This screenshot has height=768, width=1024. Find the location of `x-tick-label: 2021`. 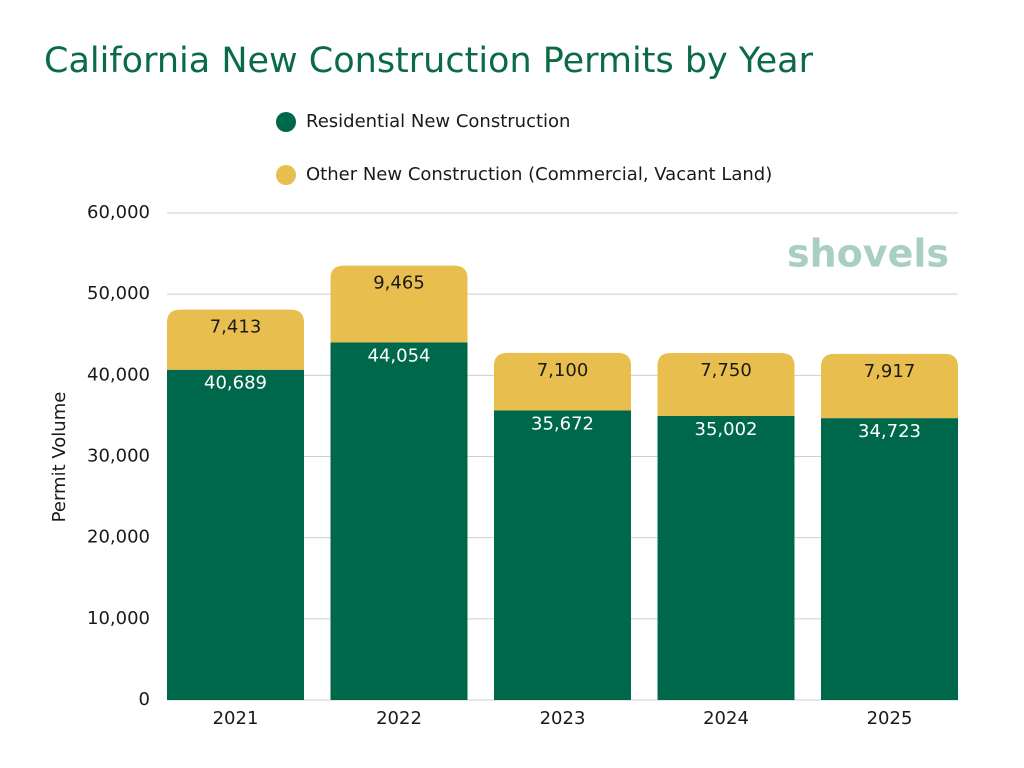

x-tick-label: 2021 is located at coordinates (236, 718).